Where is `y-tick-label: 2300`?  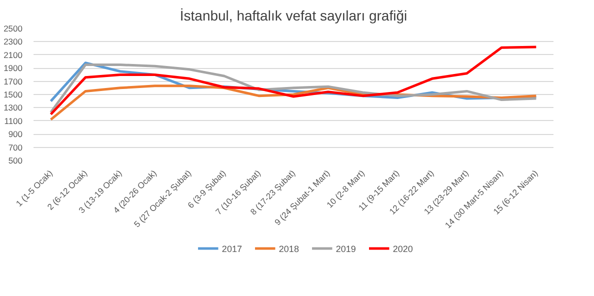
y-tick-label: 2300 is located at coordinates (13, 41).